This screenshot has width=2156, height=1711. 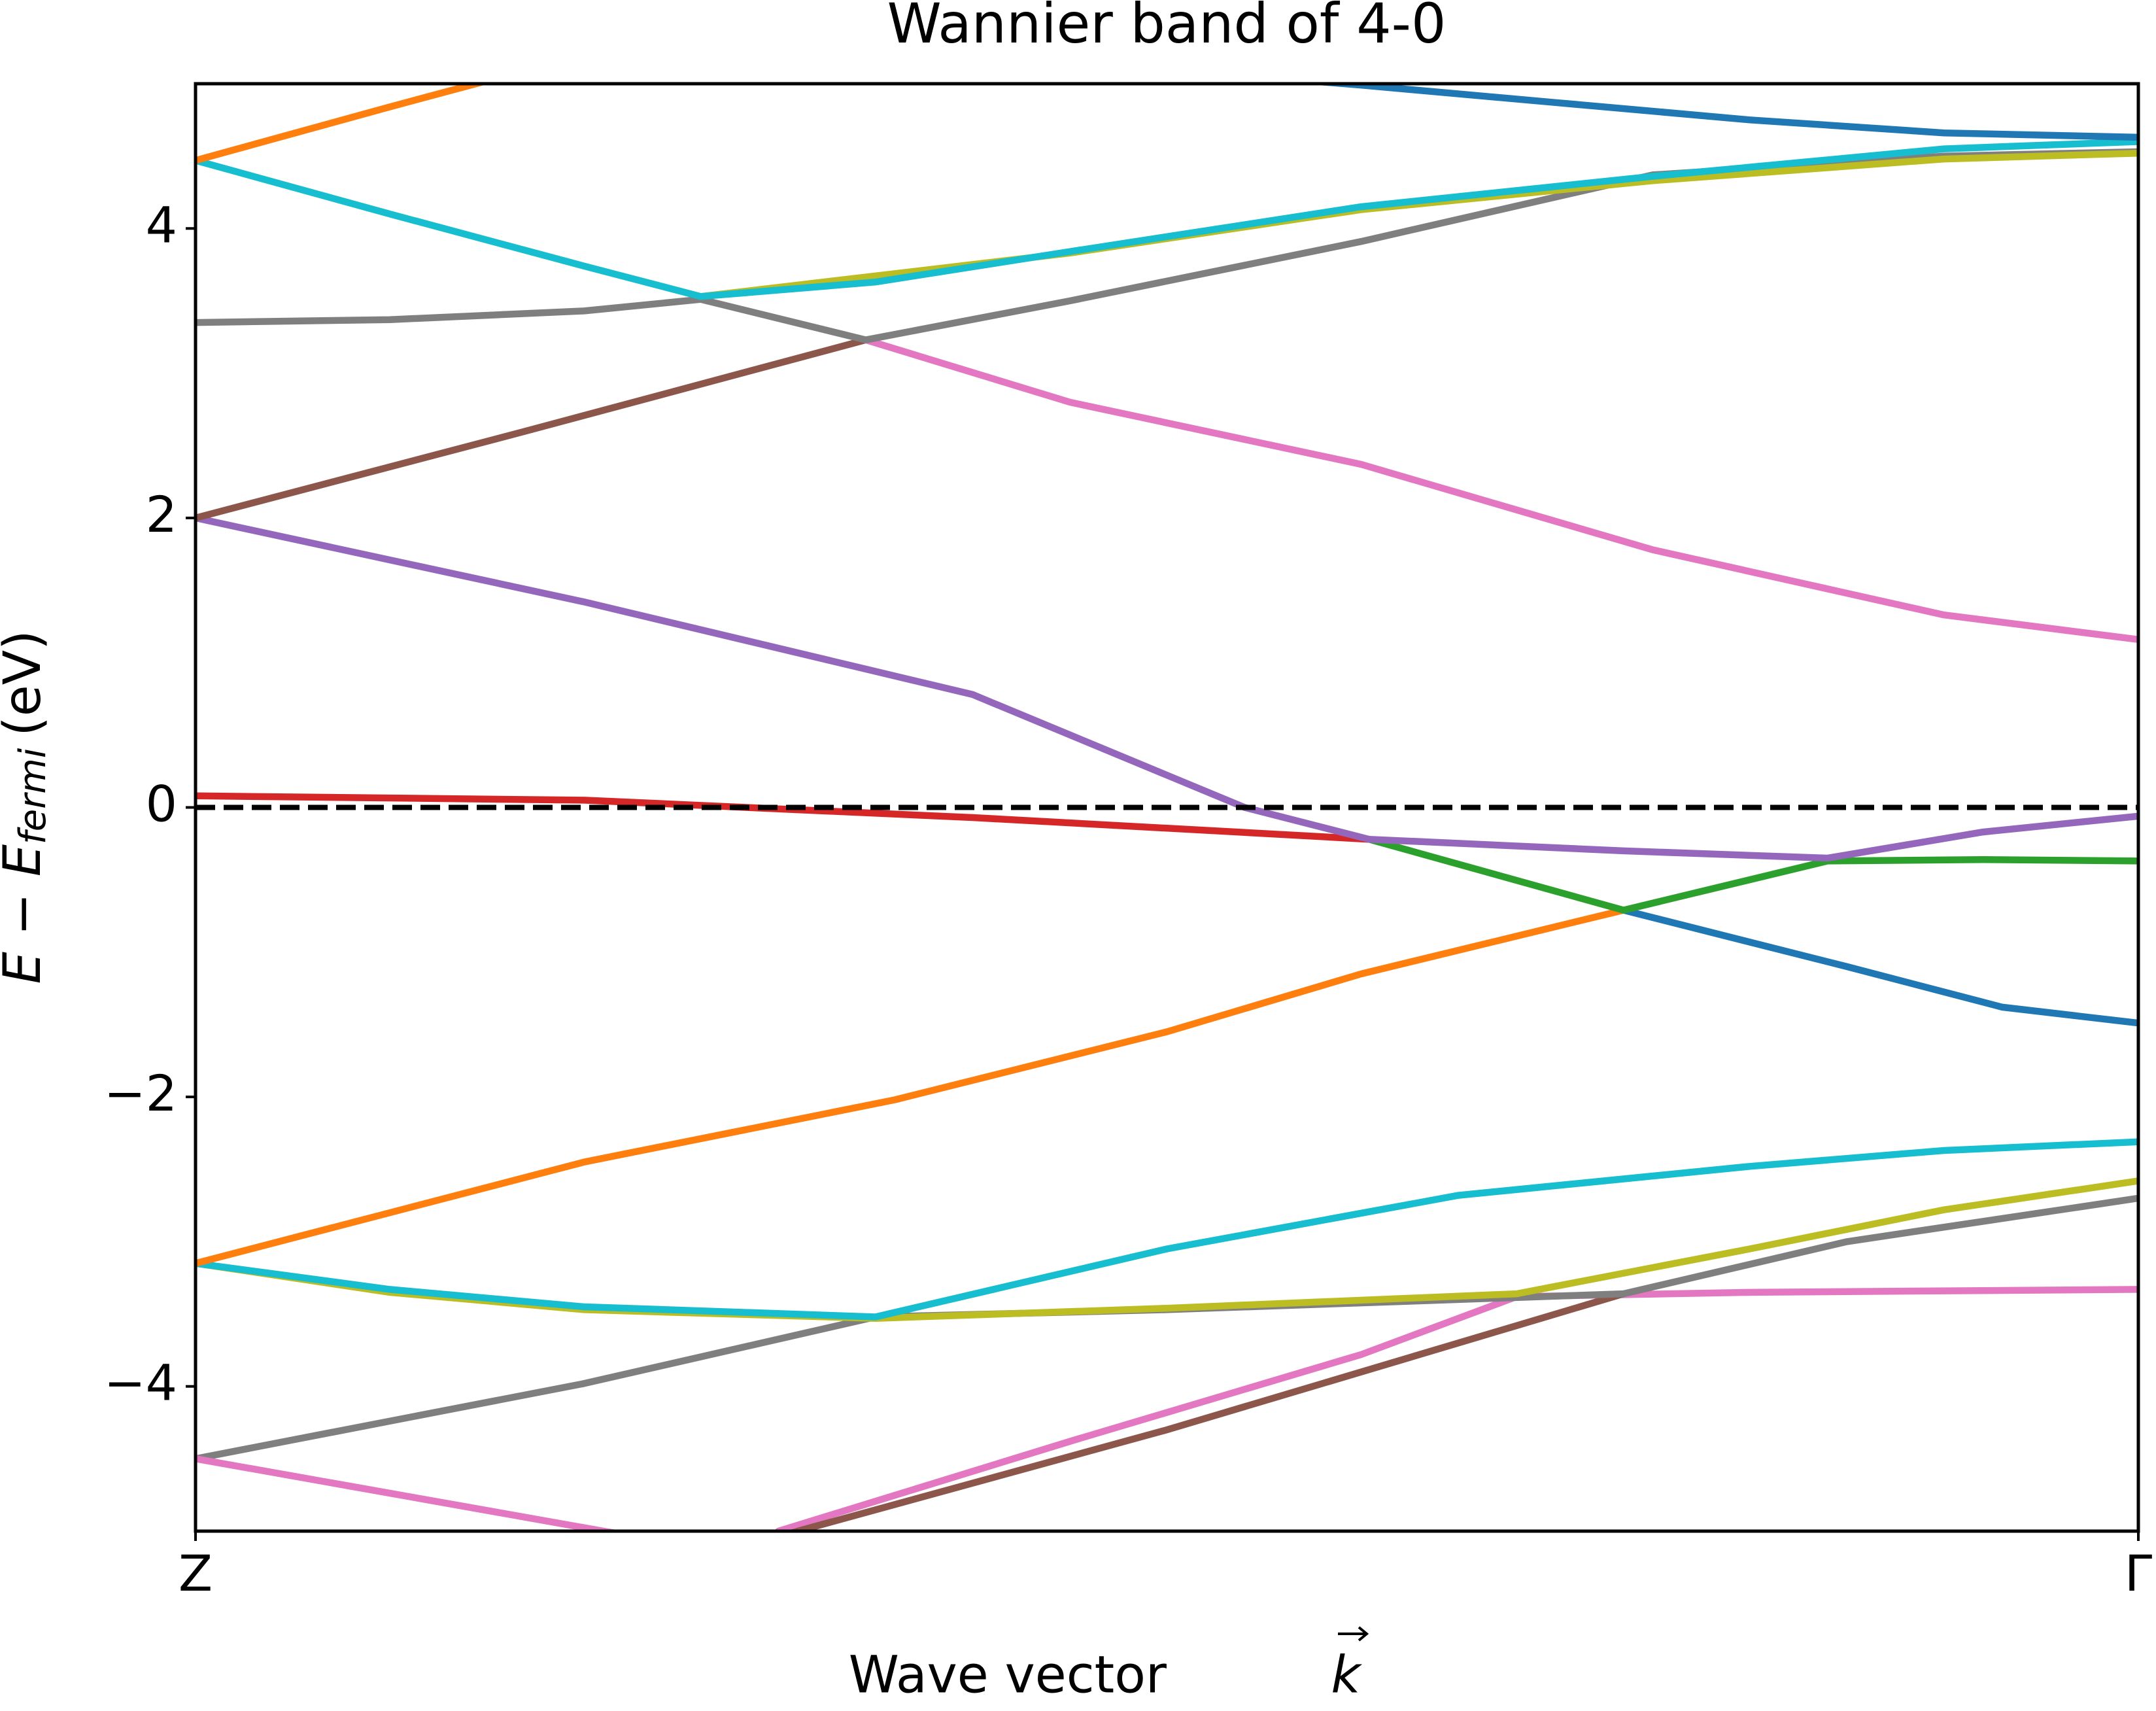 I want to click on vector-arrow, so click(x=1353, y=1634).